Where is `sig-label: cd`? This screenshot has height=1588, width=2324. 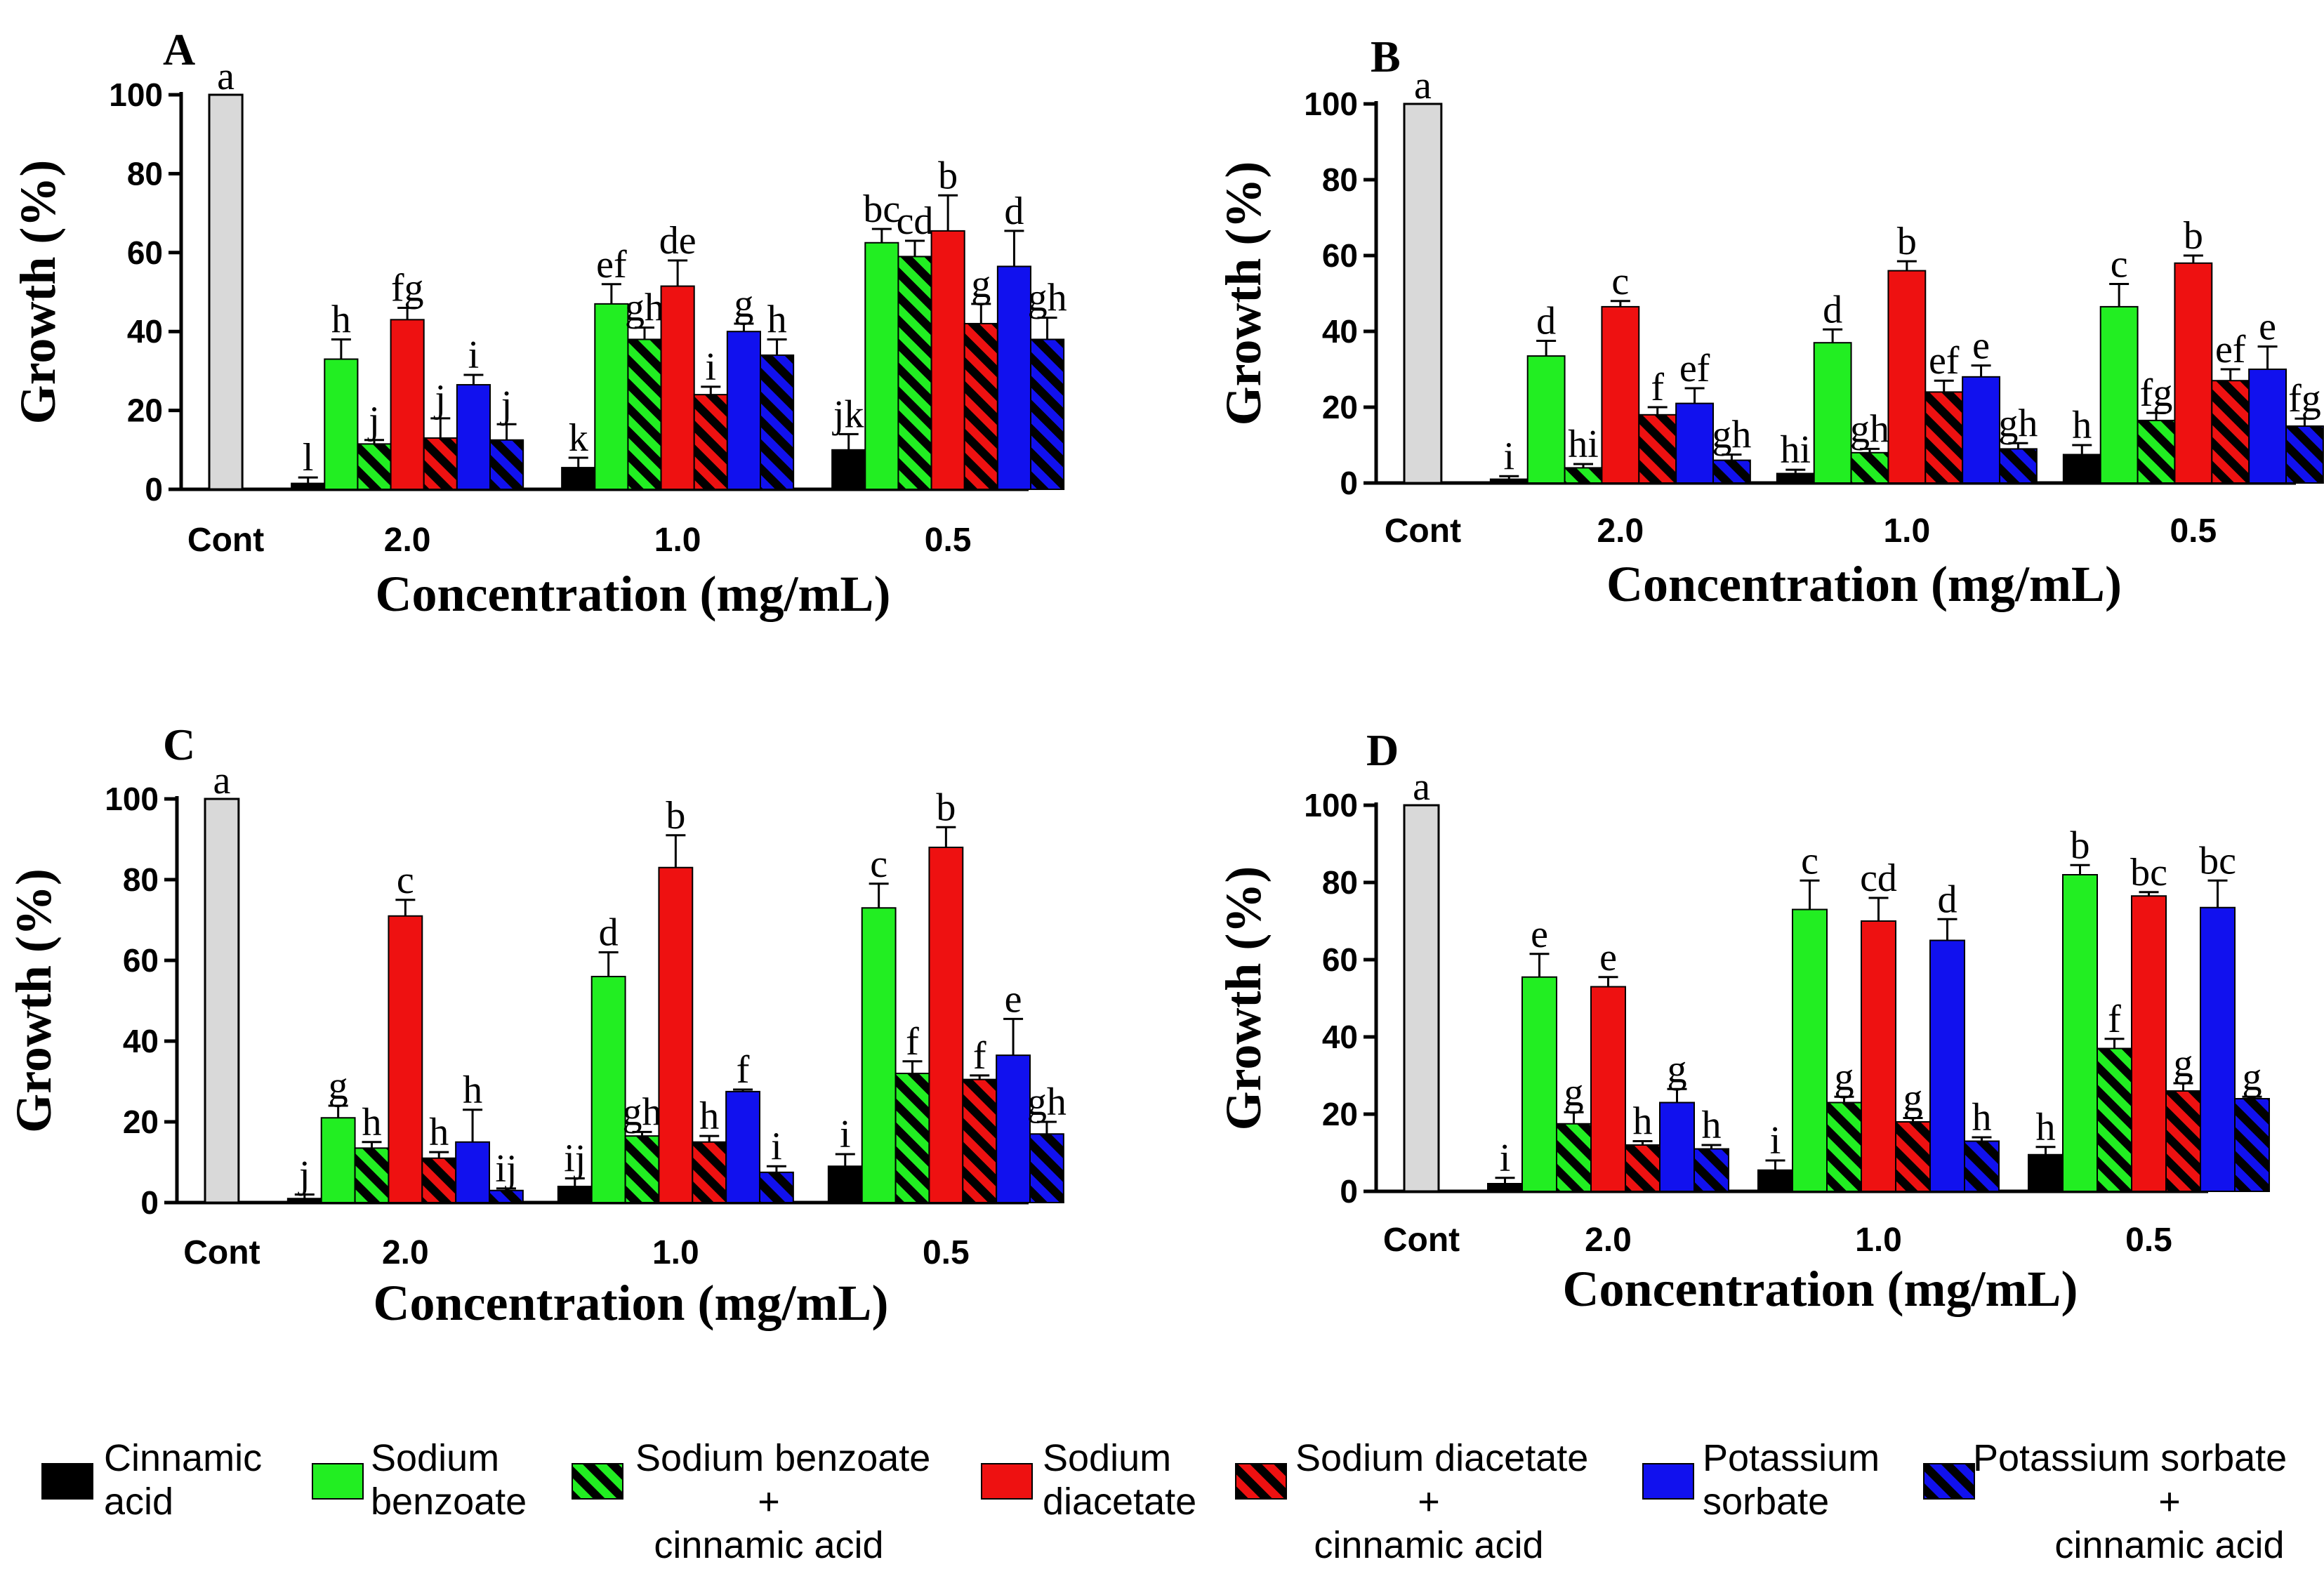 sig-label: cd is located at coordinates (1878, 878).